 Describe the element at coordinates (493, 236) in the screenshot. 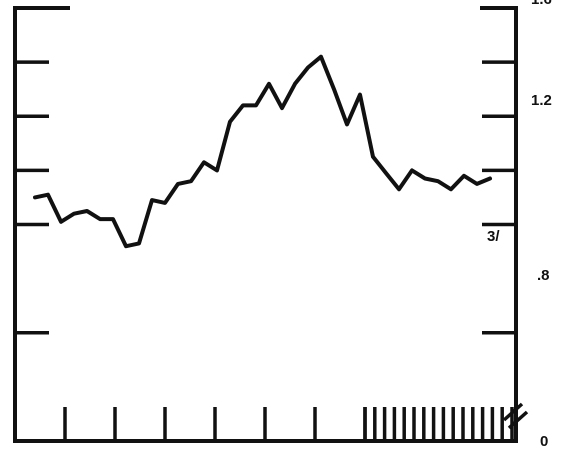

I see `series-end-label: 3/` at that location.